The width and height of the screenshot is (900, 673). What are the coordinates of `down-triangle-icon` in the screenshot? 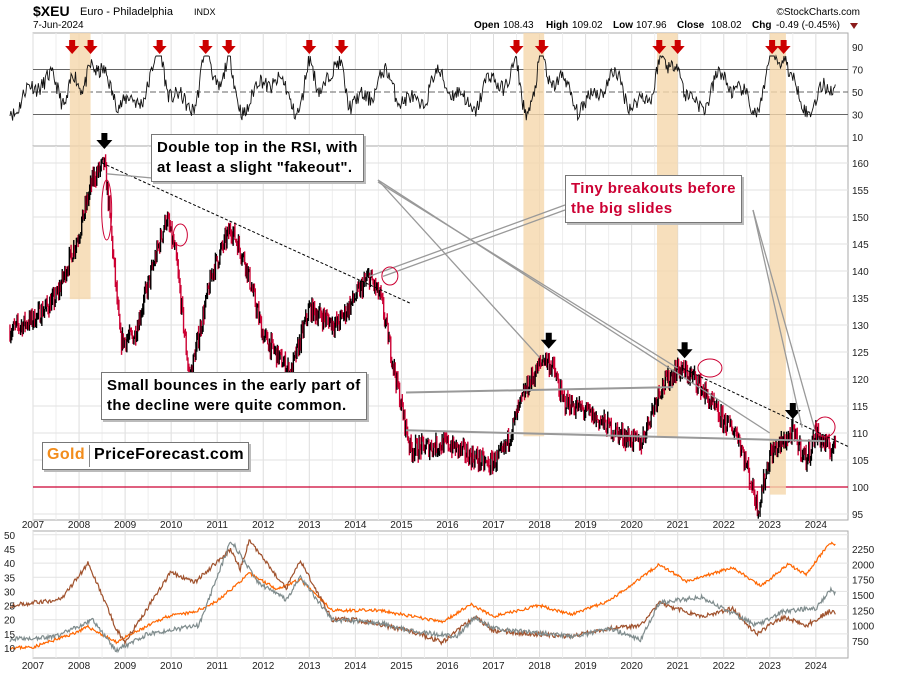 It's located at (854, 26).